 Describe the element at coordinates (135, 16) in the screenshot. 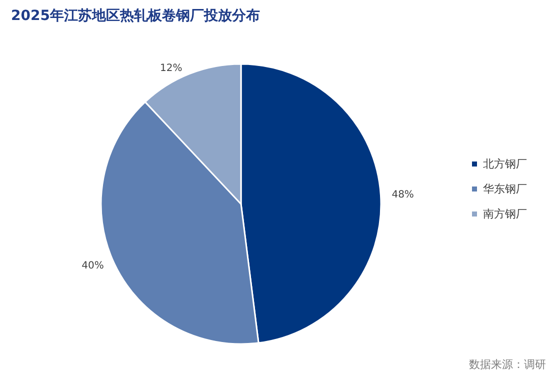

I see `chart-title: 2025年江苏地区热轧板卷钢厂投放分布` at that location.